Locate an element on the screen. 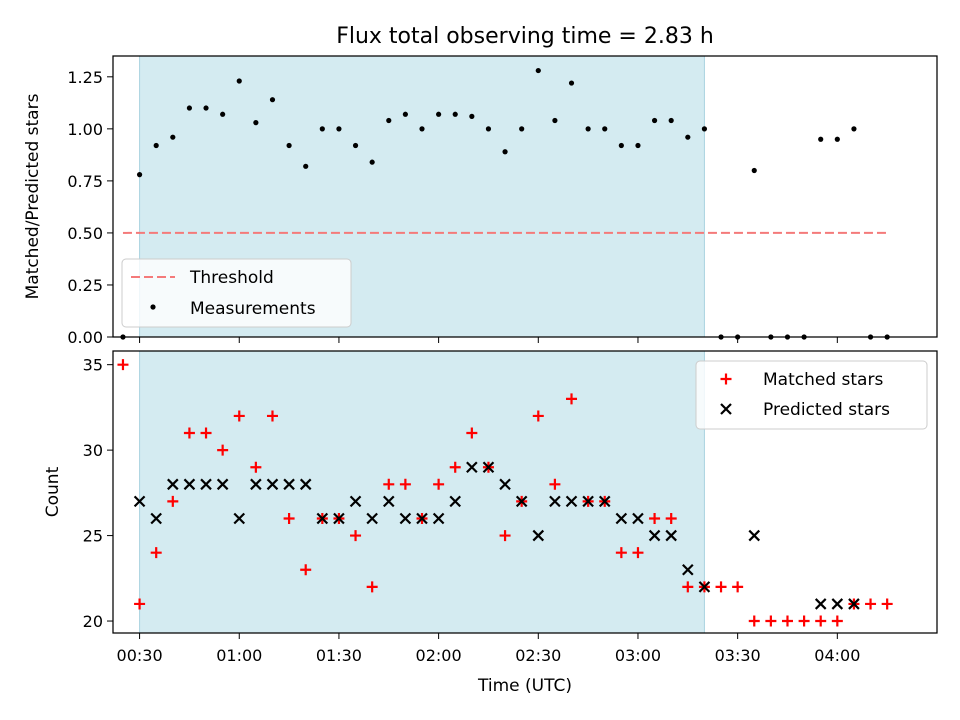 The image size is (960, 720). y-tick-label: 35 is located at coordinates (93, 365).